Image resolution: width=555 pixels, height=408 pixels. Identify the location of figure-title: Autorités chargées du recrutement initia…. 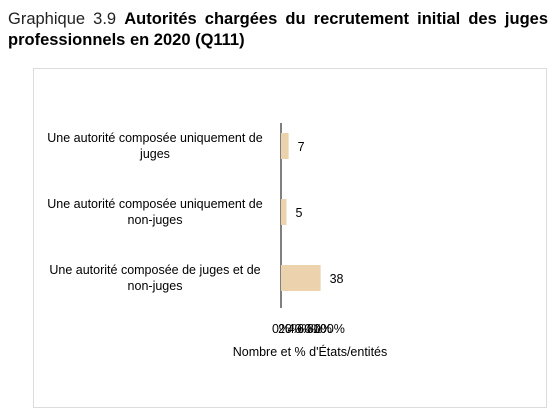
(278, 29).